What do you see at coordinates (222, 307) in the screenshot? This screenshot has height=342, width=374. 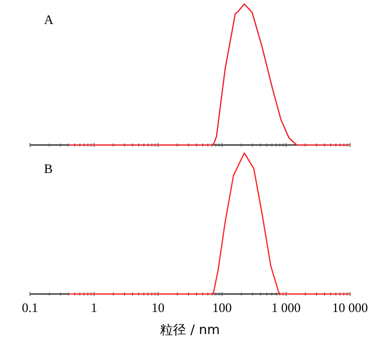 I see `x-tick-label: 100` at bounding box center [222, 307].